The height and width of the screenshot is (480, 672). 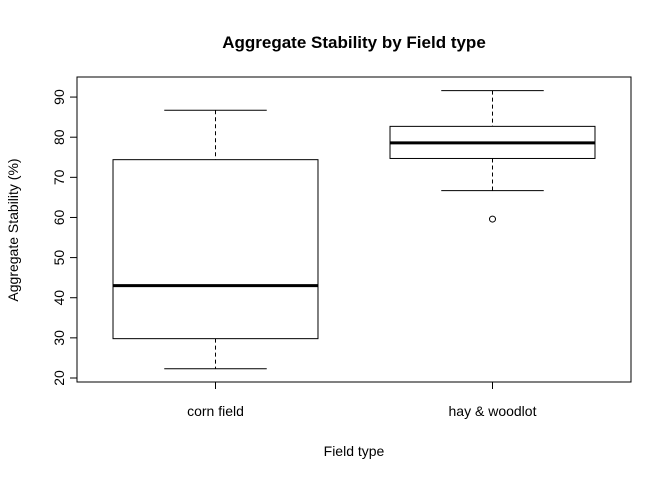 I want to click on iqr-box, so click(x=215, y=249).